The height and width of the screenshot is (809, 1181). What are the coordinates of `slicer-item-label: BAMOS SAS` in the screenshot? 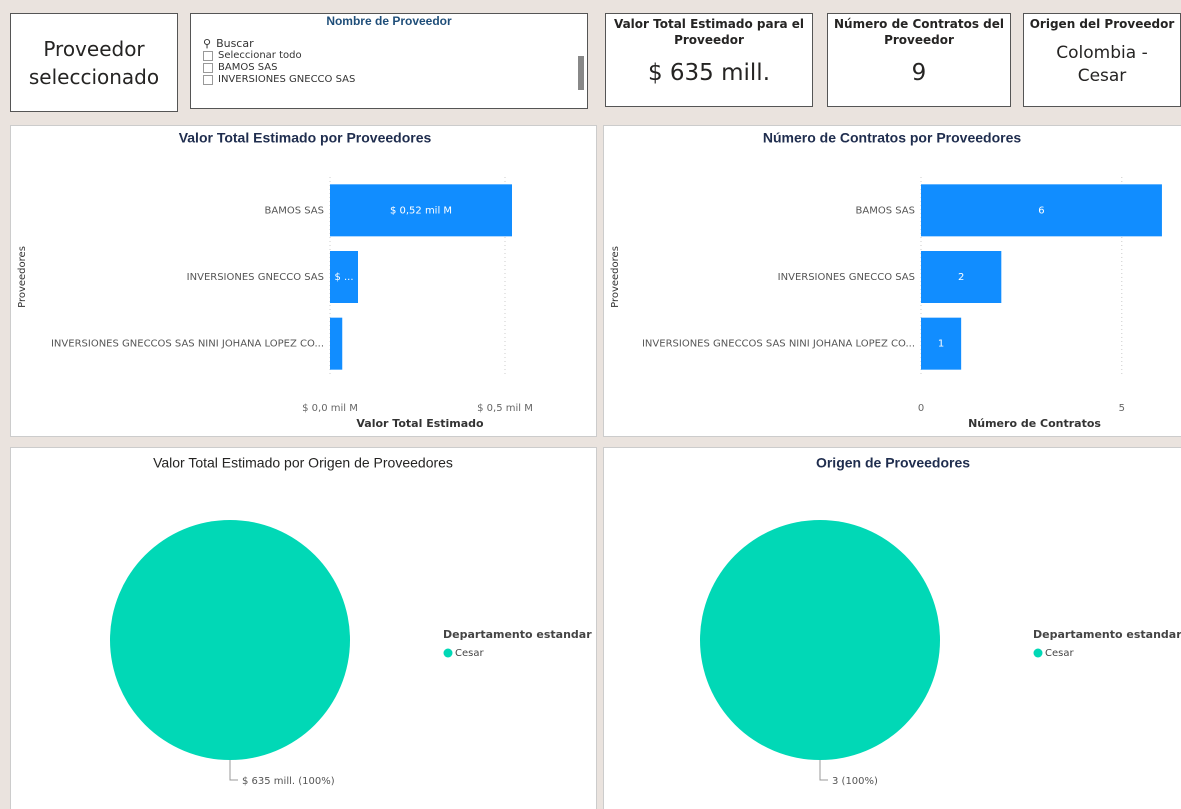 It's located at (248, 67).